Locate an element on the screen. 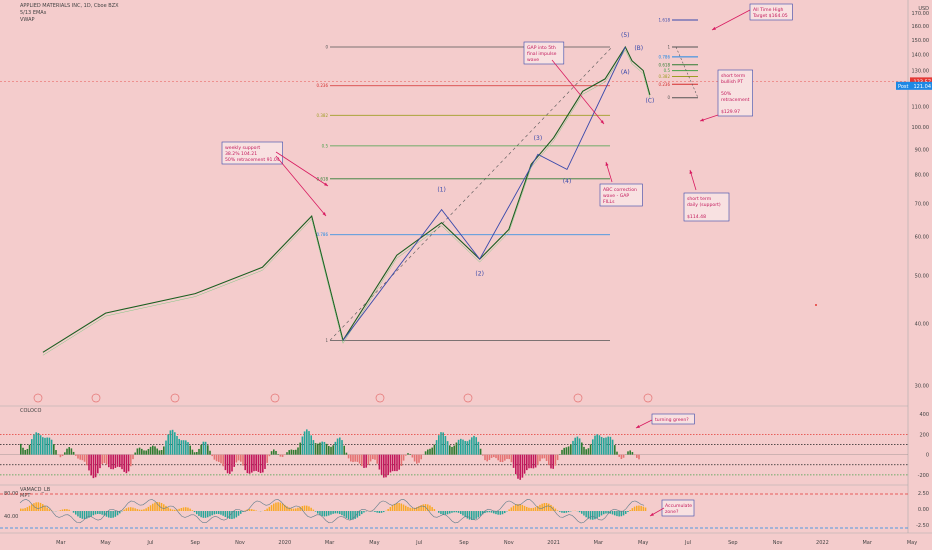 Image resolution: width=932 pixels, height=550 pixels. time-tick-label: May is located at coordinates (643, 543).